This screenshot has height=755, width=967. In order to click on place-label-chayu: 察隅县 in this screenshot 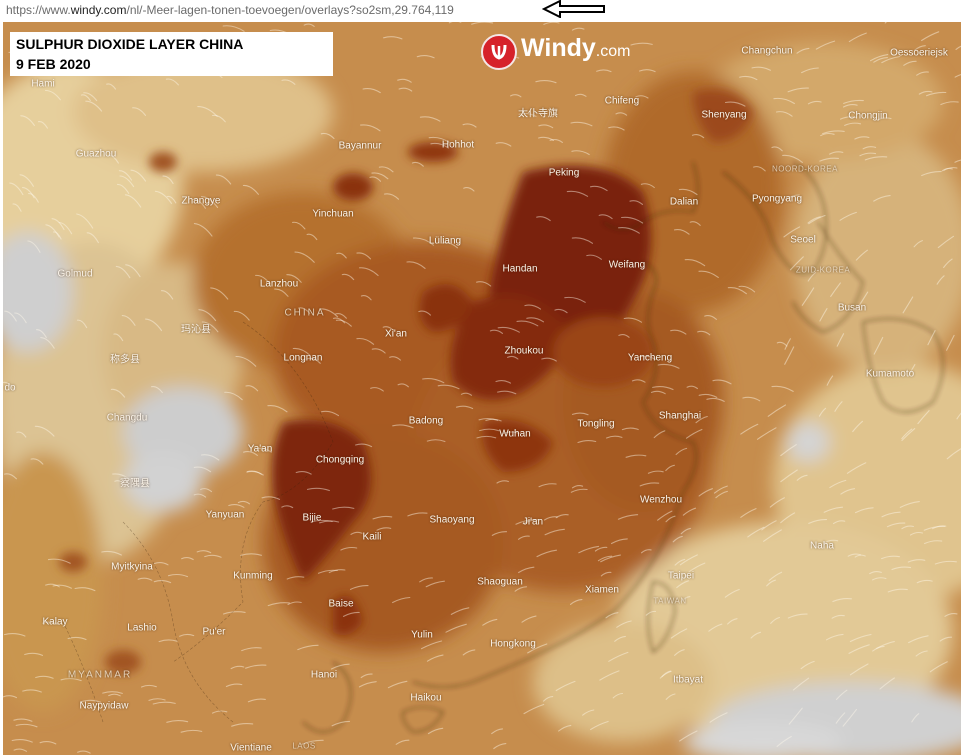, I will do `click(135, 484)`.